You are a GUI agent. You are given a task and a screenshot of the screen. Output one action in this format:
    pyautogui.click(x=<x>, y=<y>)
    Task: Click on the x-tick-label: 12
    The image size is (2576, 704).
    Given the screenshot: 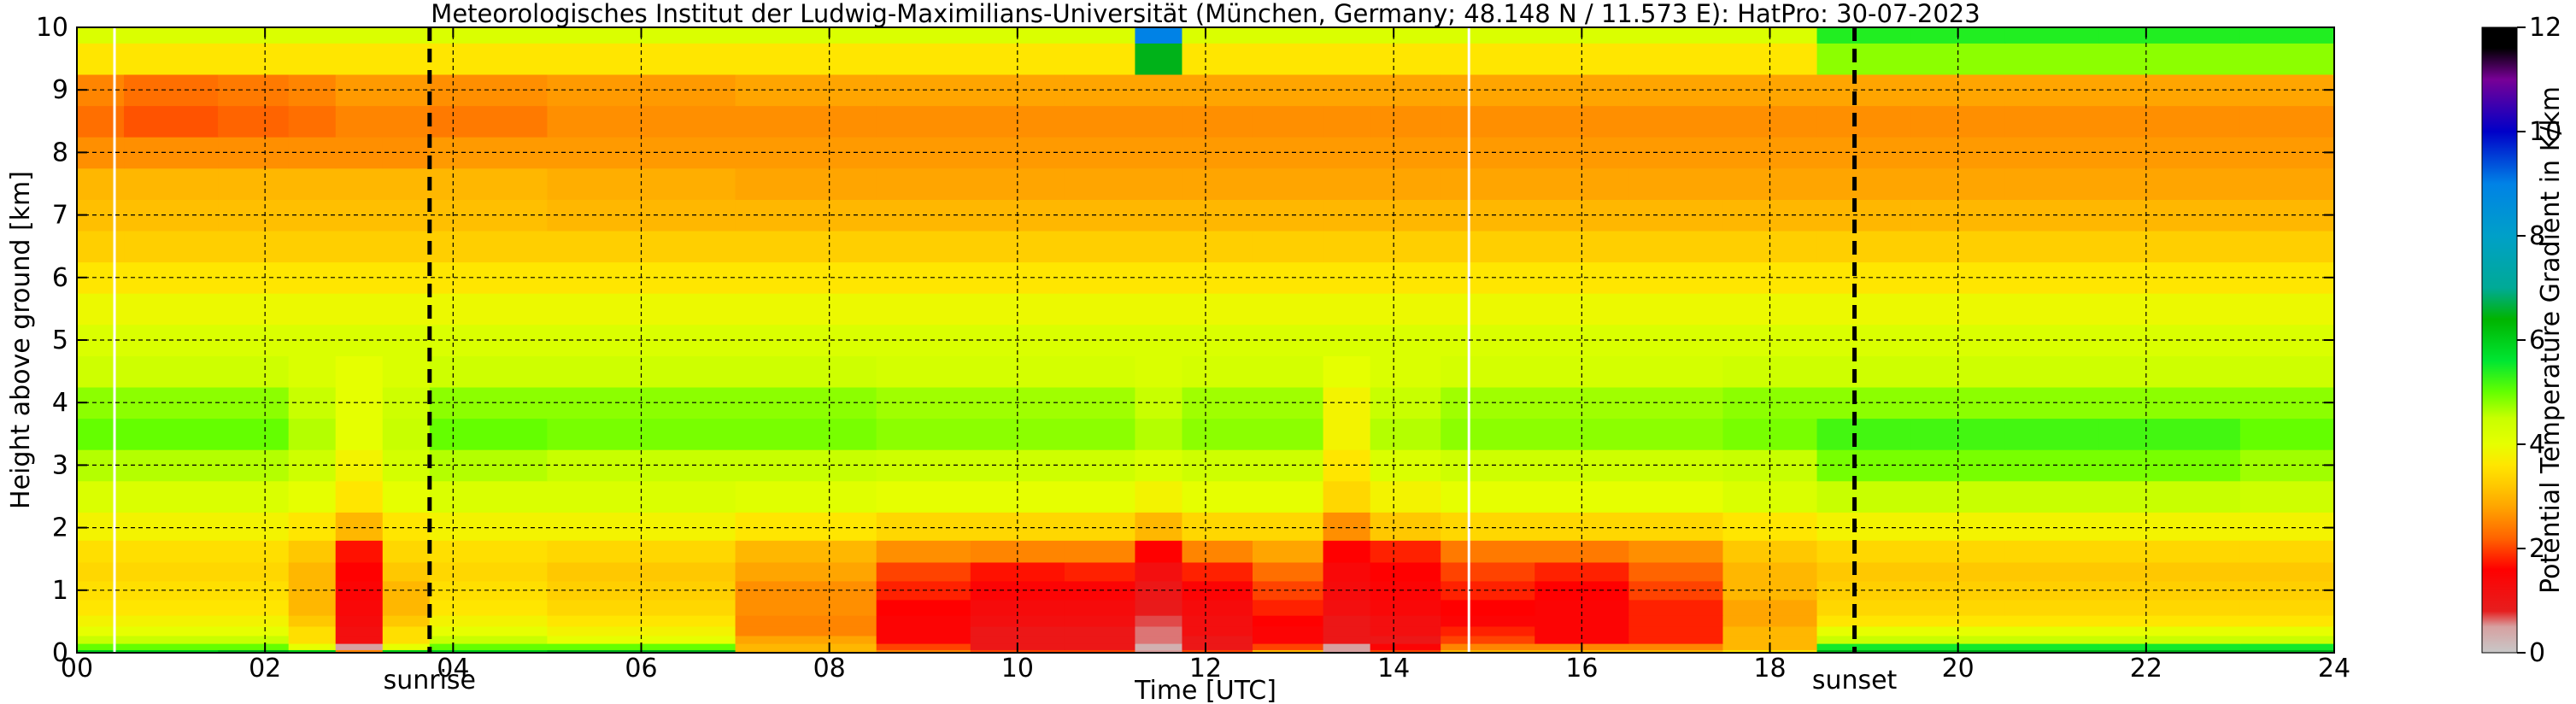 What is the action you would take?
    pyautogui.click(x=1205, y=668)
    